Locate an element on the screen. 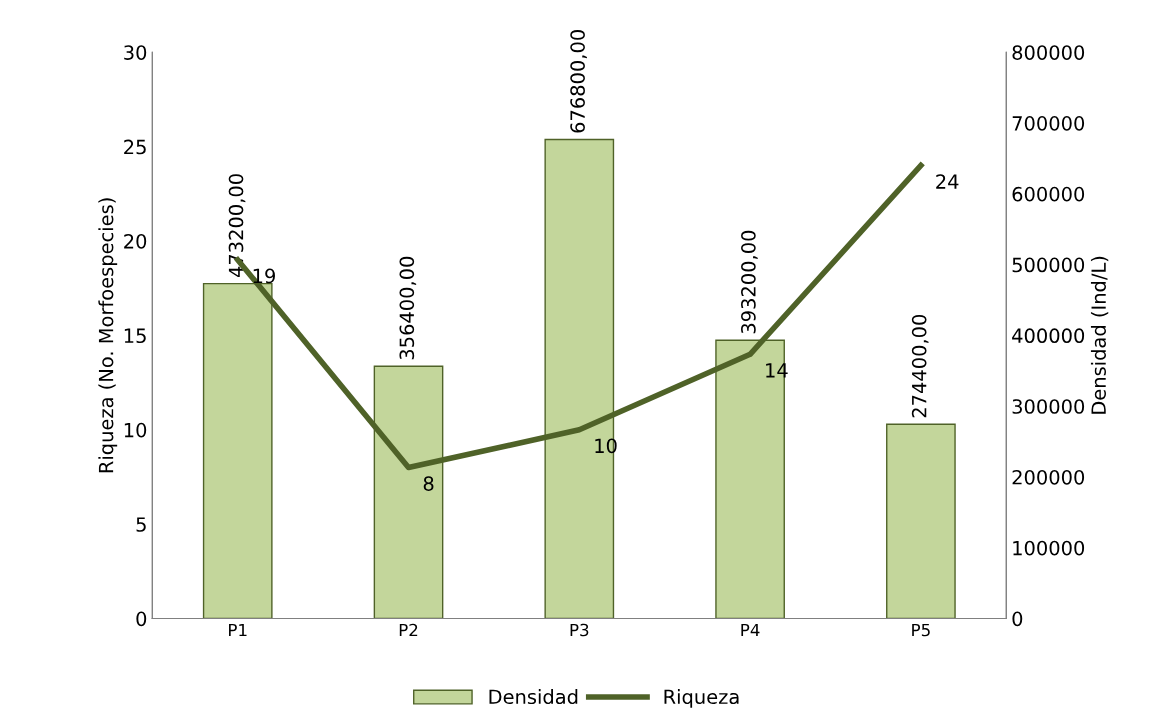 The image size is (1154, 726). y-tick-label: 30 is located at coordinates (135, 52).